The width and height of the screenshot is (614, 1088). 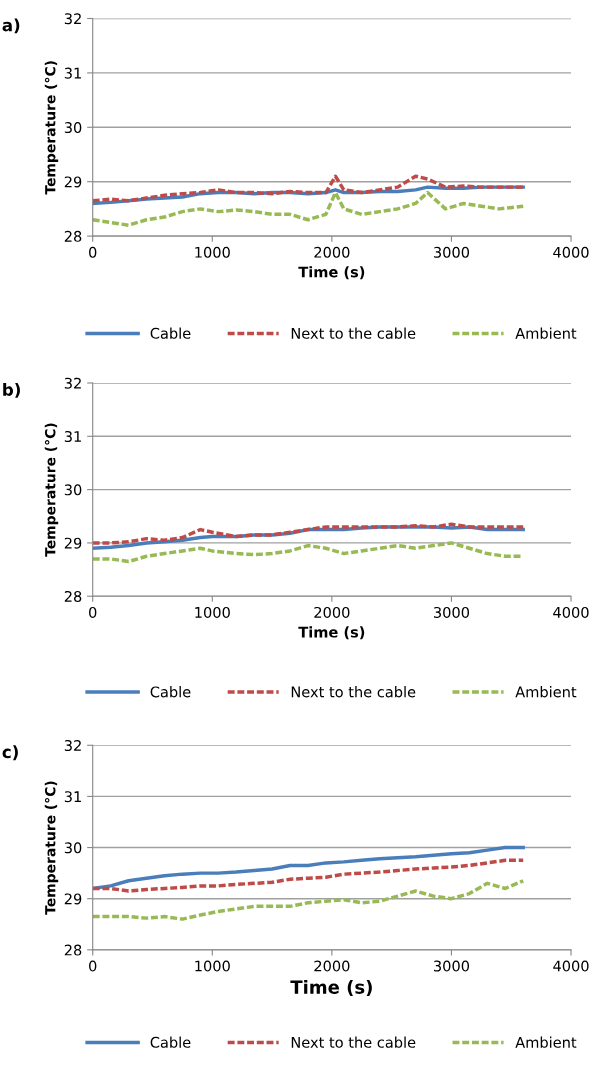 I want to click on chart-title: c), so click(x=10, y=753).